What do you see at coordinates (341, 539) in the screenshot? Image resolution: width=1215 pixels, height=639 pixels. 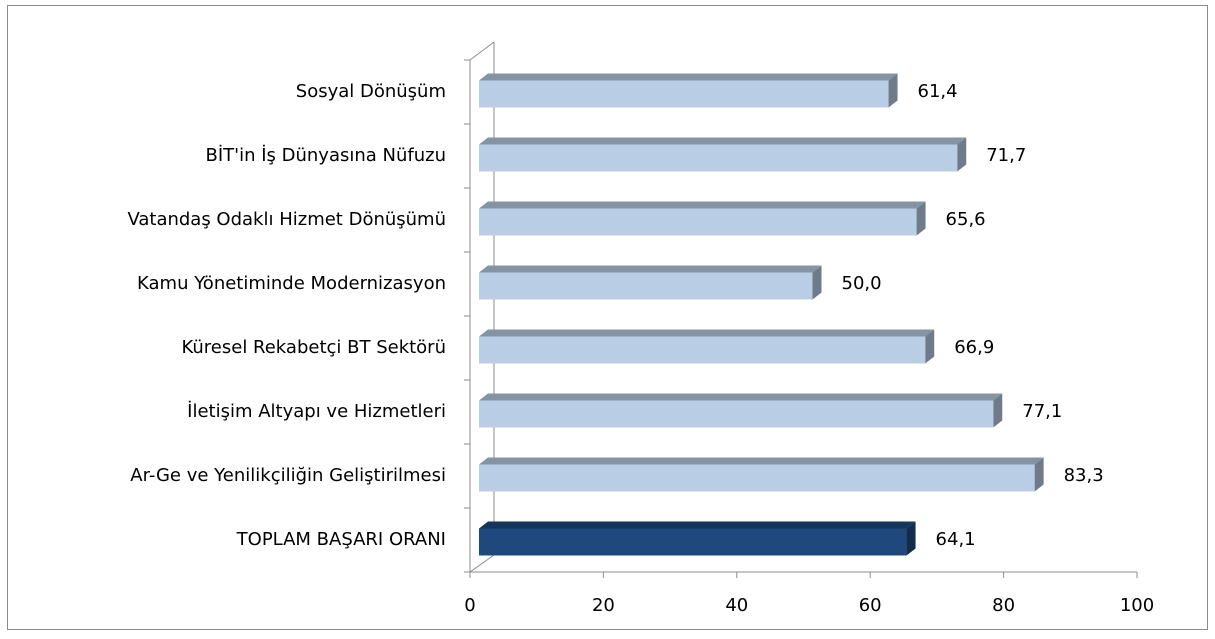 I see `category-label: TOPLAM BAŞARI ORANI` at bounding box center [341, 539].